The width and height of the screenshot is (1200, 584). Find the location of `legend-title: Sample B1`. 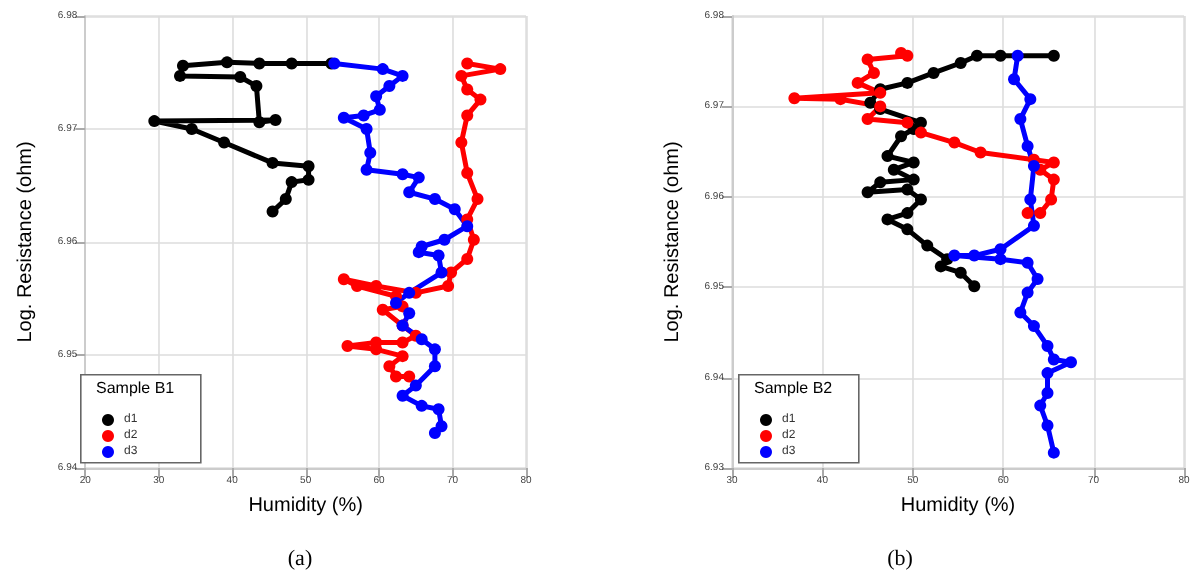

legend-title: Sample B1 is located at coordinates (136, 388).